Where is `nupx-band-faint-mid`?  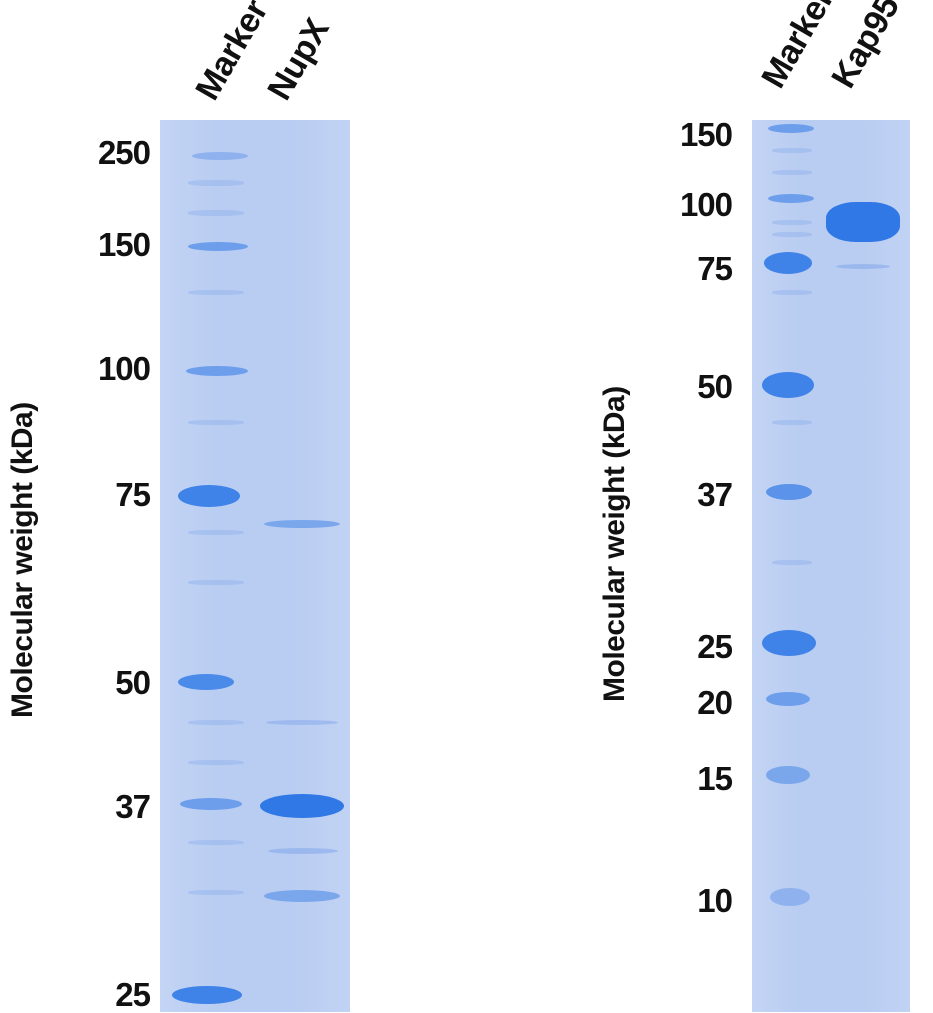 nupx-band-faint-mid is located at coordinates (302, 722).